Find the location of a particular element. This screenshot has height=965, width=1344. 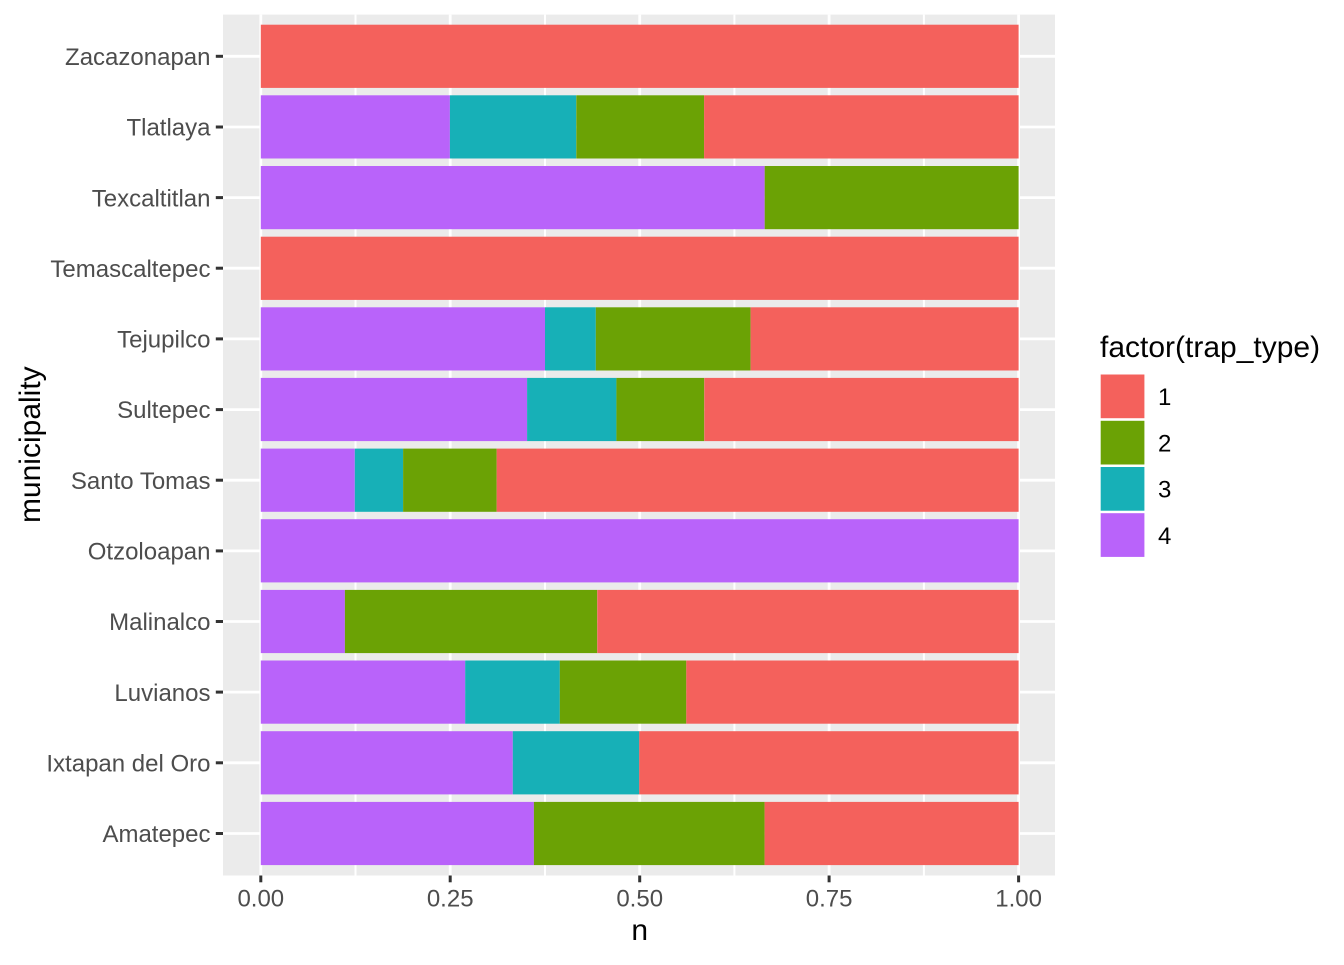

svg-text: Amatepec is located at coordinates (156, 834).